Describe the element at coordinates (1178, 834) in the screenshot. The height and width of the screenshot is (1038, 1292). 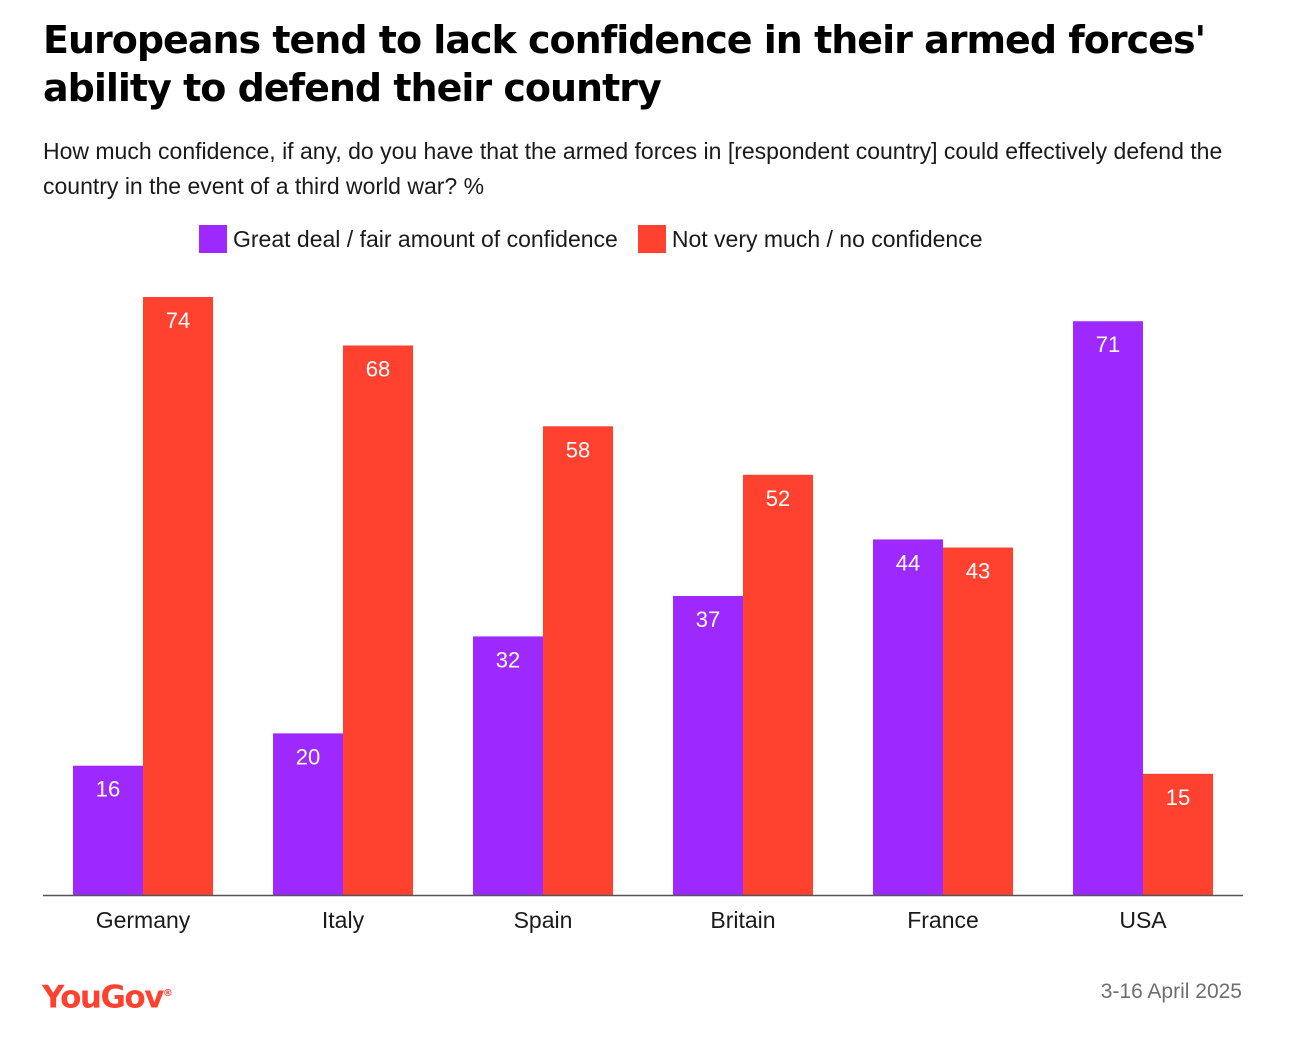
I see `bar-usa-not-very-much` at that location.